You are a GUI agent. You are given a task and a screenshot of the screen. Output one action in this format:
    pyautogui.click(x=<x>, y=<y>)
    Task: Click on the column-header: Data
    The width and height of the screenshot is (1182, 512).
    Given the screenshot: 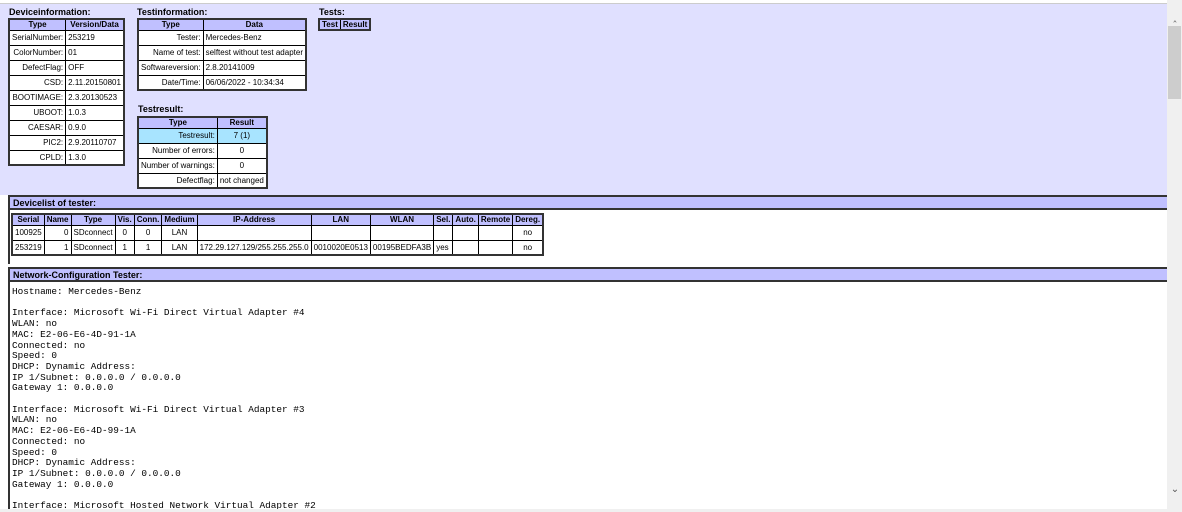 What is the action you would take?
    pyautogui.click(x=254, y=24)
    